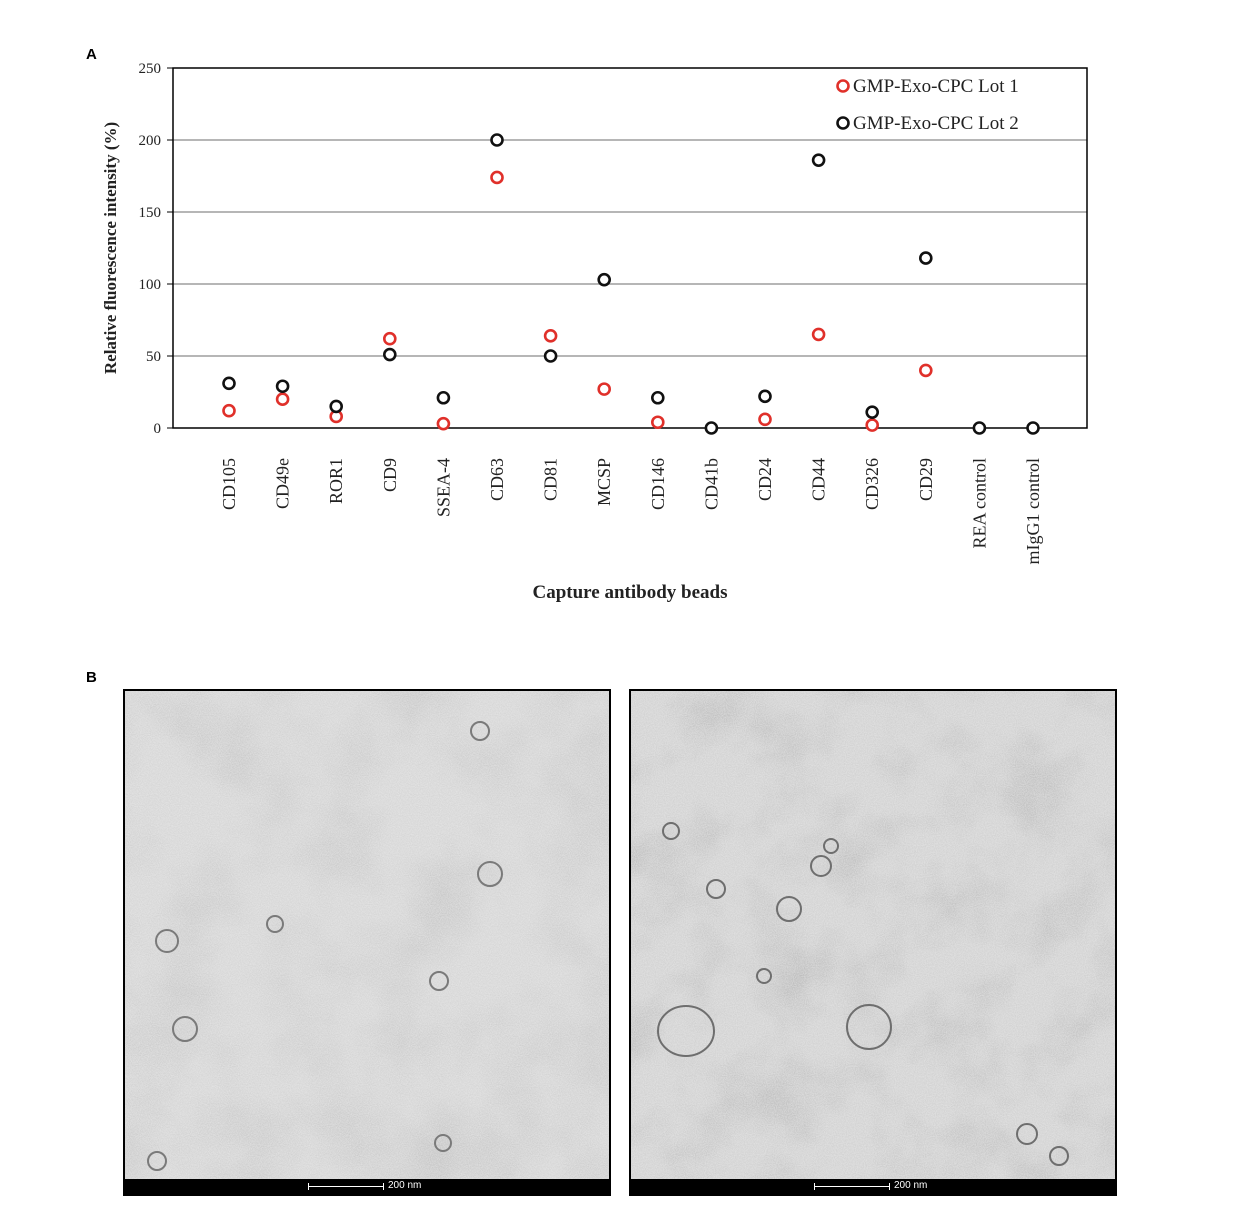  Describe the element at coordinates (936, 123) in the screenshot. I see `legend-label: GMP-Exo-CPC Lot 2` at that location.